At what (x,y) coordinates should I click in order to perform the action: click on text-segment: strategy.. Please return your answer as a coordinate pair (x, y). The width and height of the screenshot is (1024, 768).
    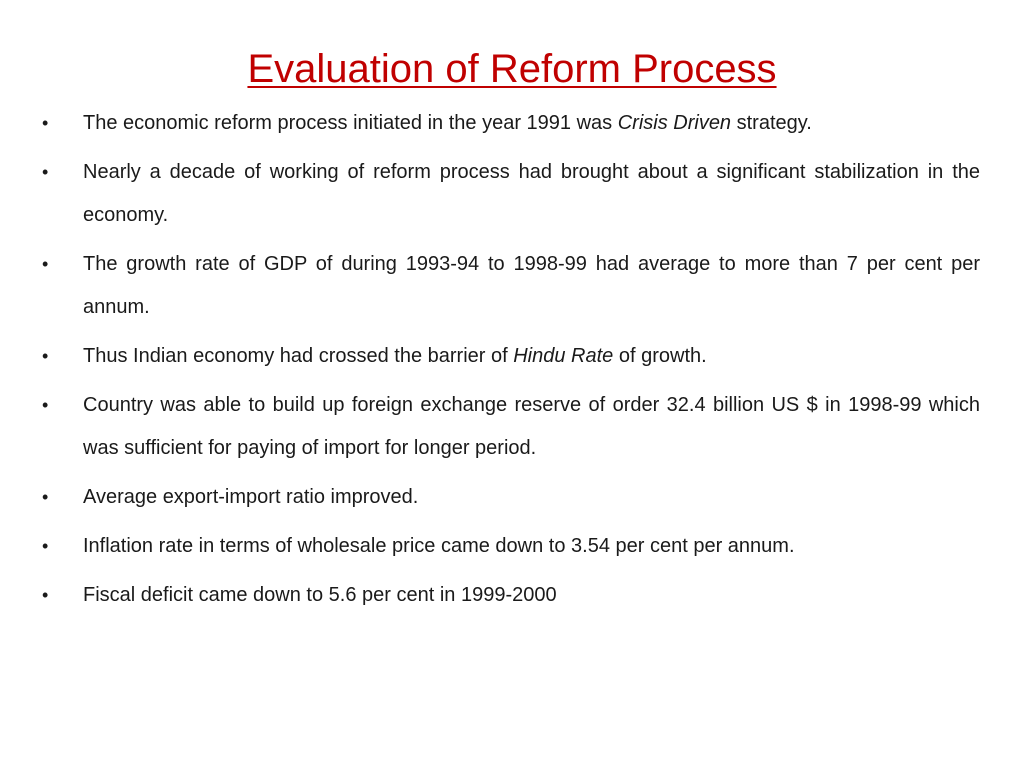
    Looking at the image, I should click on (771, 123).